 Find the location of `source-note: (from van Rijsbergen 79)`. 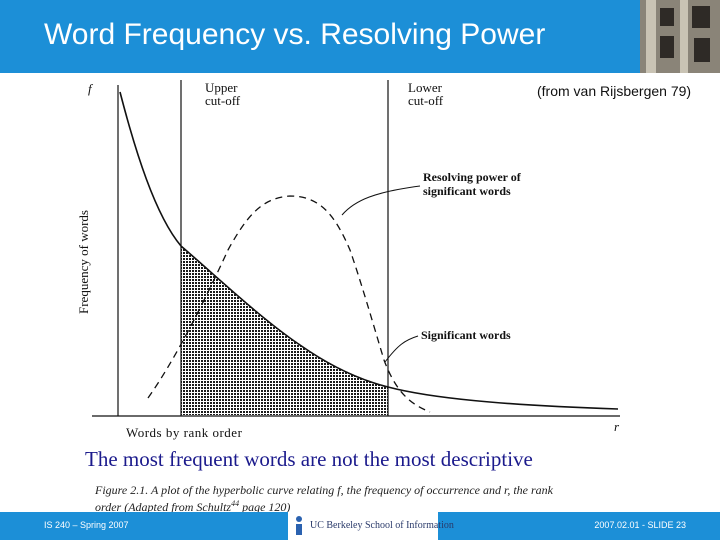

source-note: (from van Rijsbergen 79) is located at coordinates (614, 91).